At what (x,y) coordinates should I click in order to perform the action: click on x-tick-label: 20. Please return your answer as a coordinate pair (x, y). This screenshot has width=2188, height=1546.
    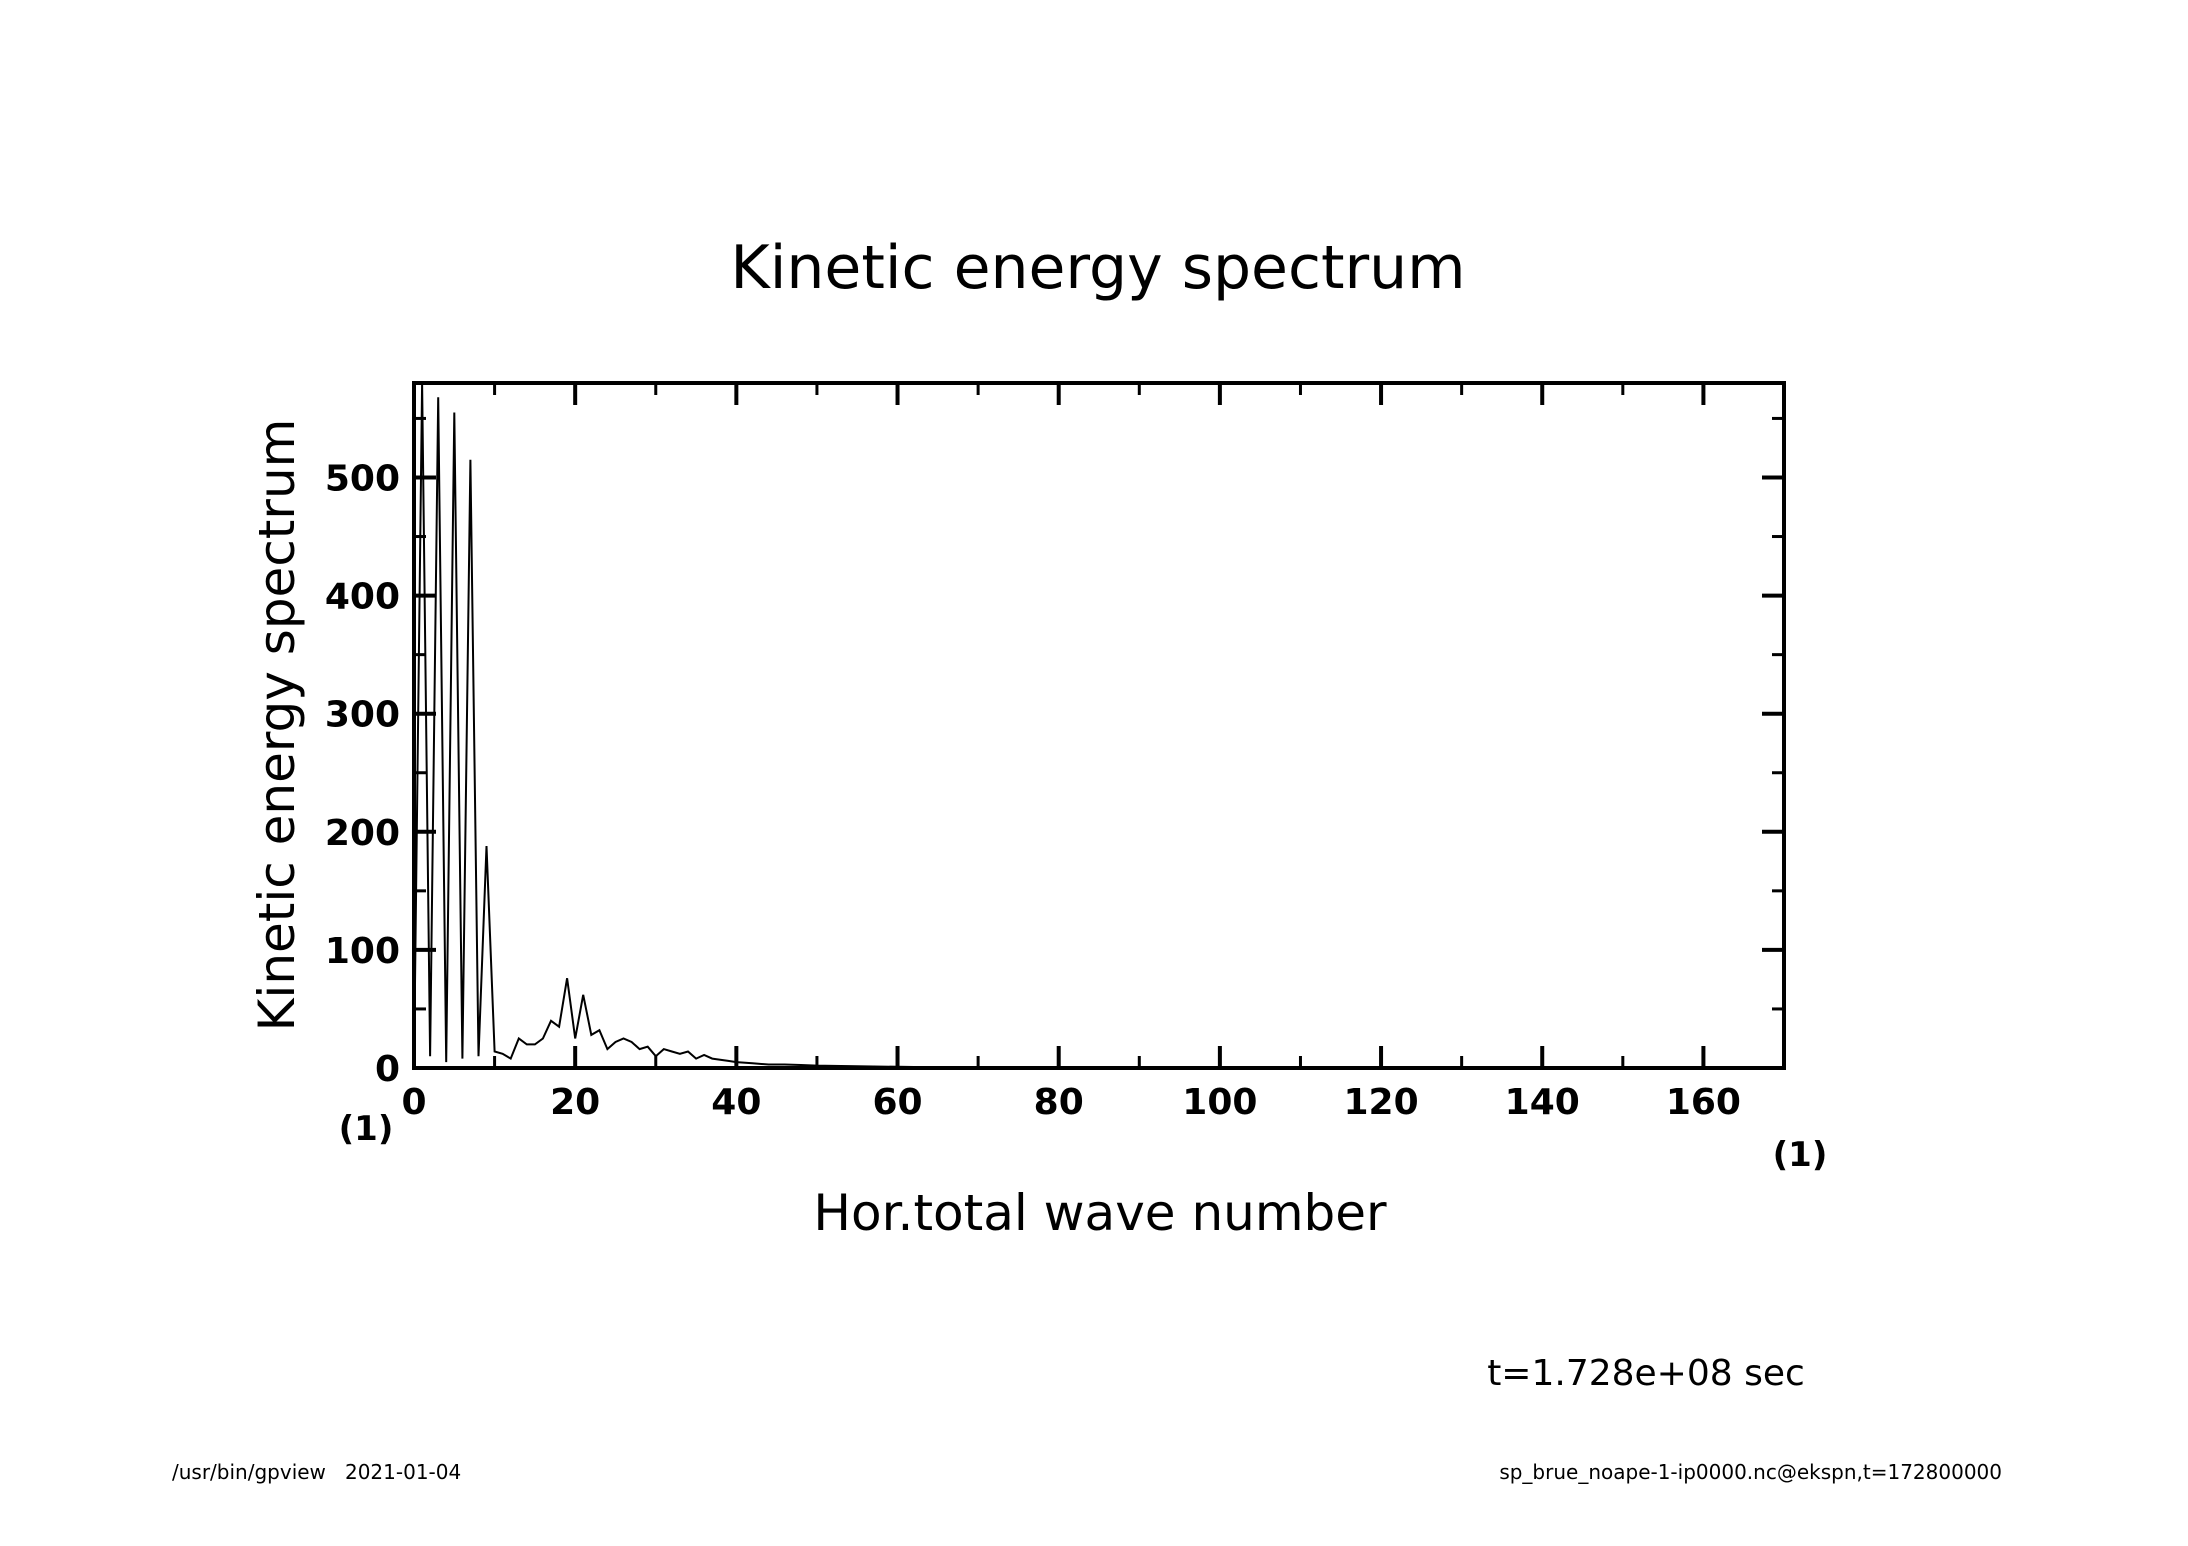
    Looking at the image, I should click on (575, 1102).